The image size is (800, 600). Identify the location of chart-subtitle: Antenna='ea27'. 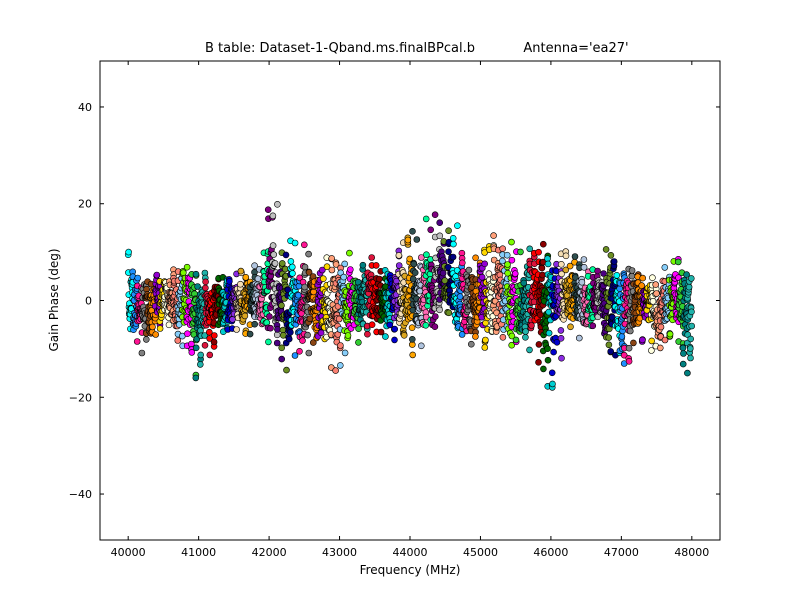
(575, 48).